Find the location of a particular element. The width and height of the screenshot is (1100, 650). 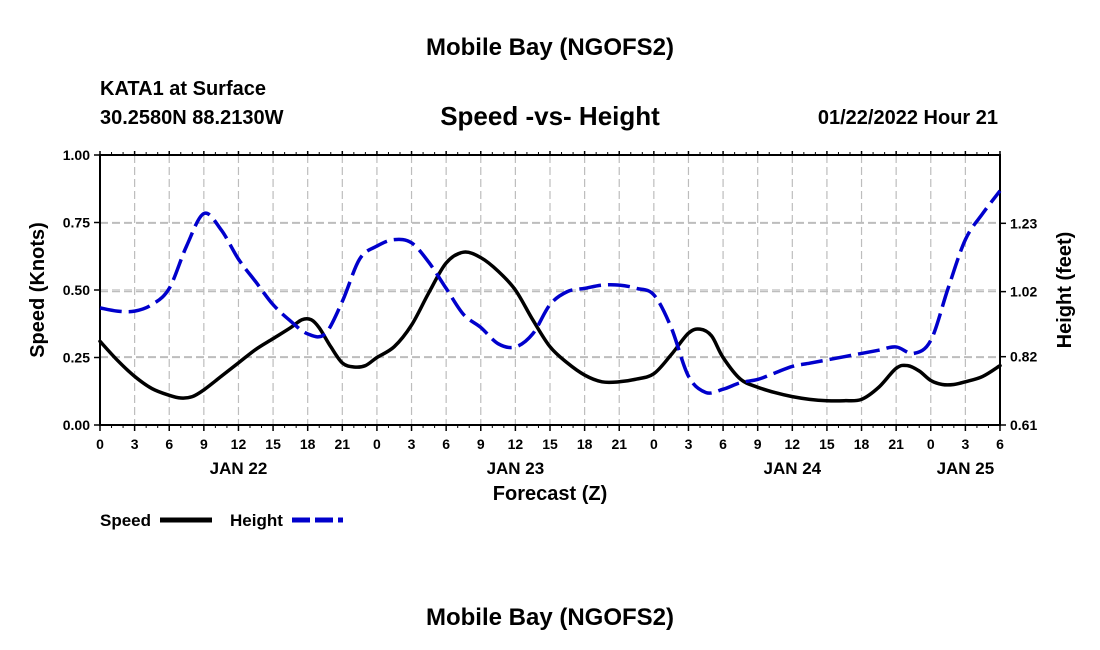

y-tick-label: 0.00 is located at coordinates (76, 425).